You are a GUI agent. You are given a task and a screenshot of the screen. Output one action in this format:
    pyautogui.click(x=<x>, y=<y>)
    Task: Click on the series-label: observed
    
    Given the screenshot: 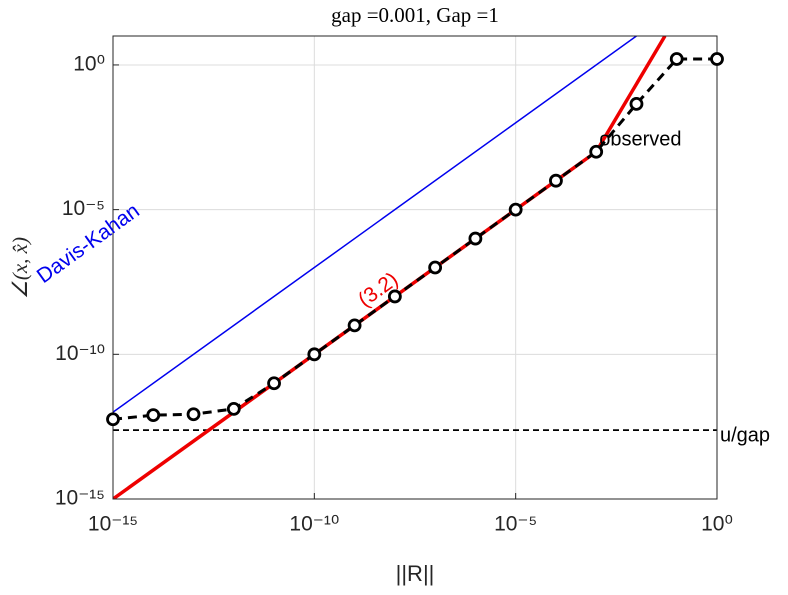 What is the action you would take?
    pyautogui.click(x=640, y=139)
    